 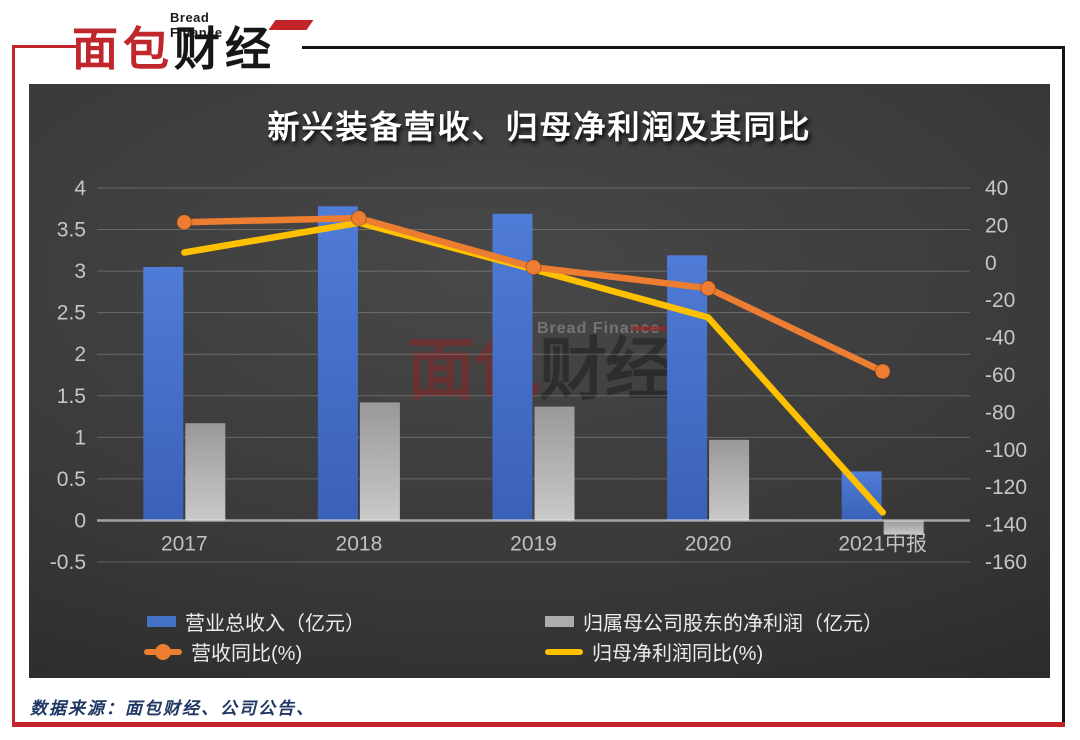 What do you see at coordinates (161, 621) in the screenshot?
I see `legend-swatch-revenue` at bounding box center [161, 621].